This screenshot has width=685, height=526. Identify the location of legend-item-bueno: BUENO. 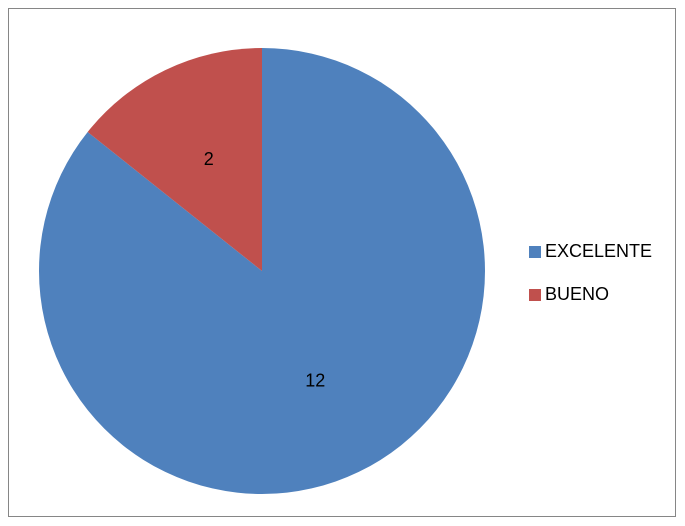
(590, 294).